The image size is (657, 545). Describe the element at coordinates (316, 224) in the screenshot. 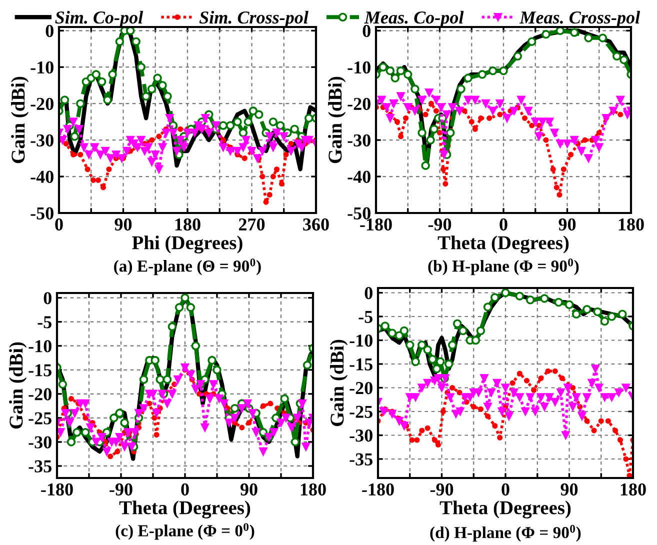

I see `x-tick-label: 360` at that location.